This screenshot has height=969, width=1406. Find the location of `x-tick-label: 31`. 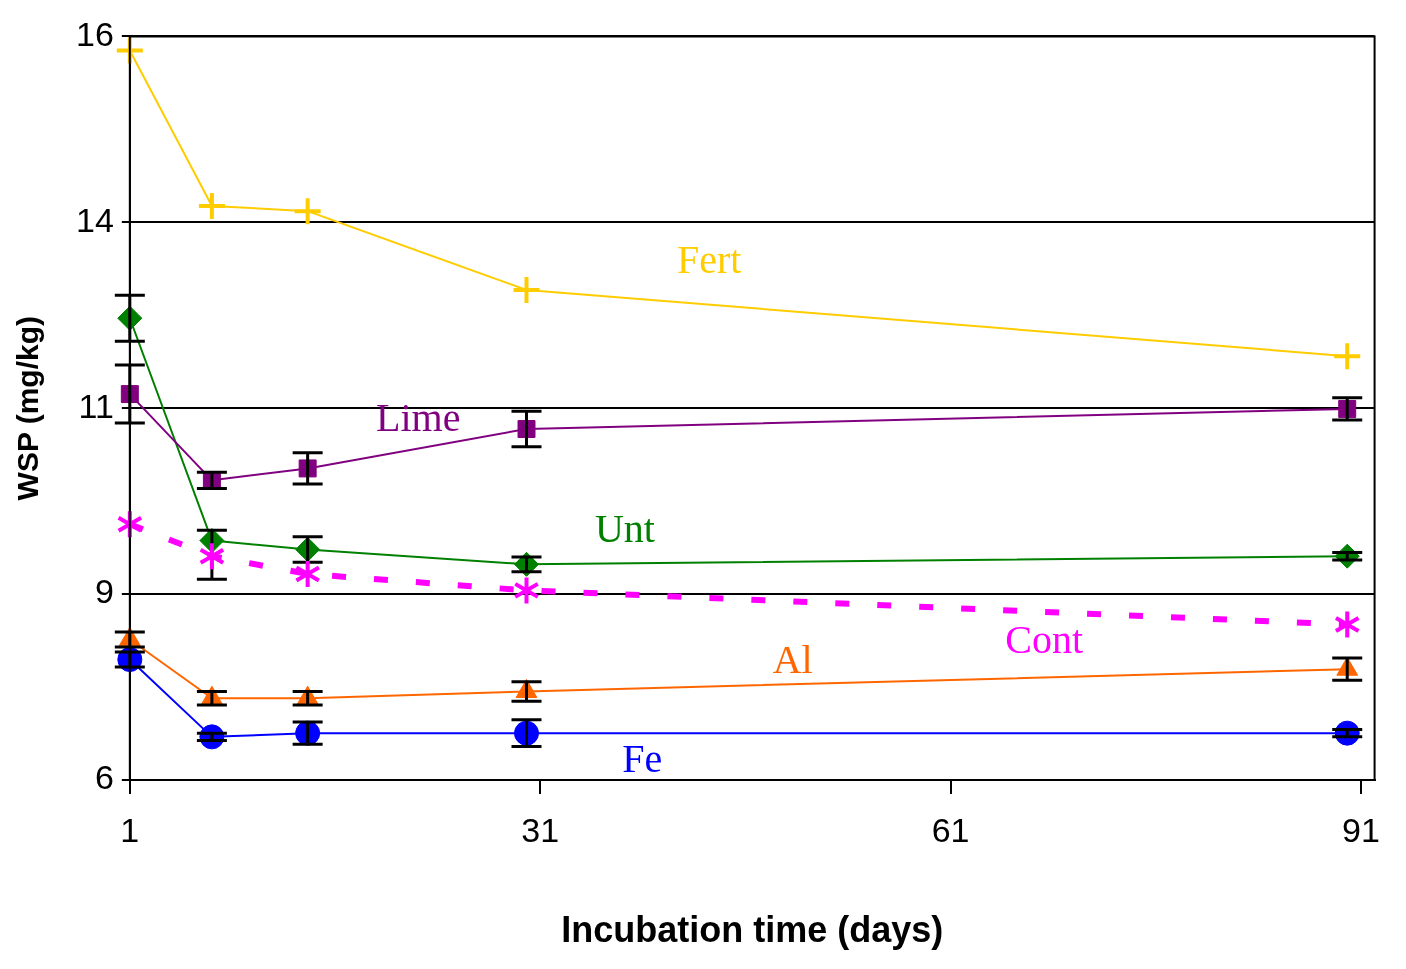

x-tick-label: 31 is located at coordinates (540, 829).